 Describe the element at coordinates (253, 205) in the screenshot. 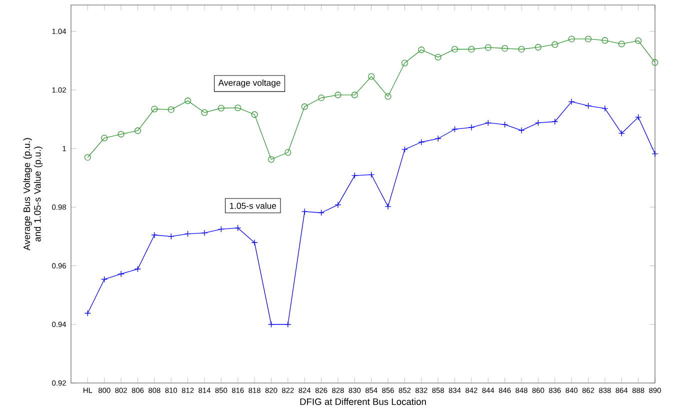

I see `text: 1.05-s value` at that location.